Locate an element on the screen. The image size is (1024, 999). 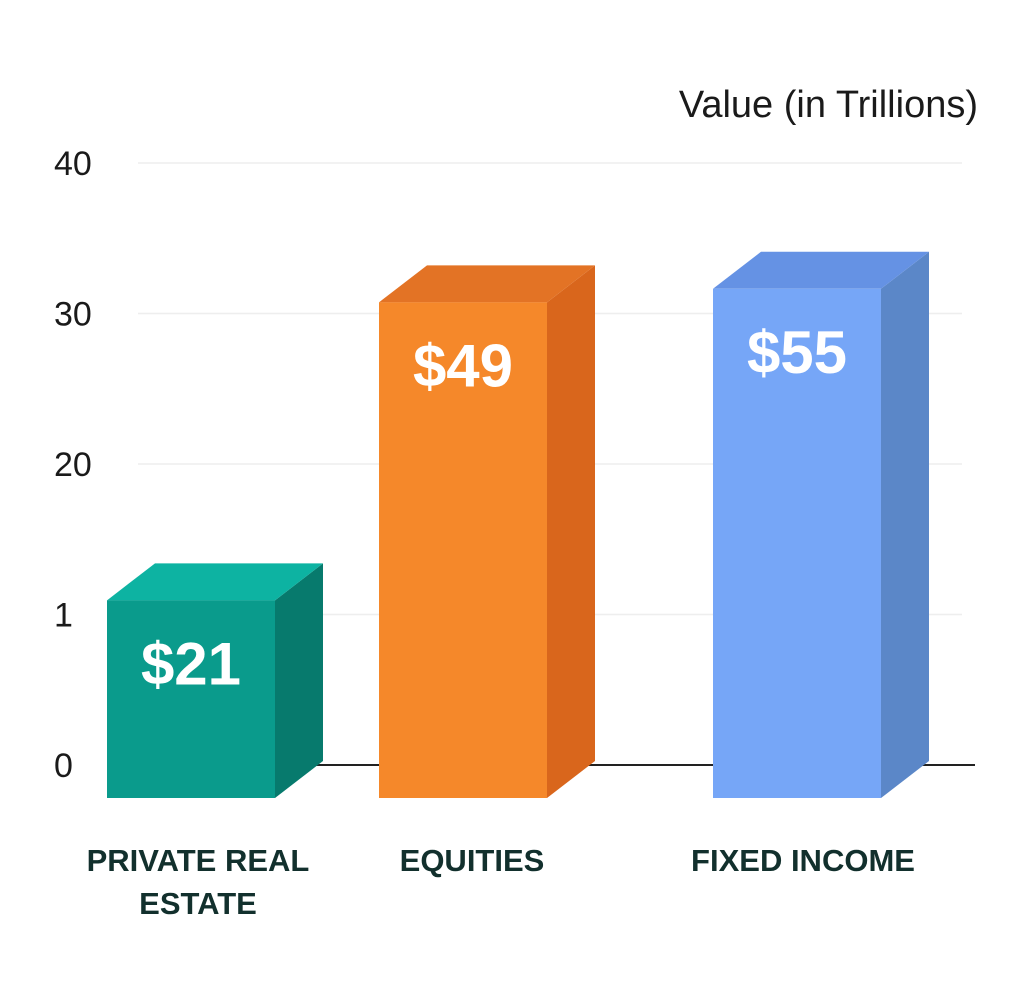
x-category-label: EQUITIES is located at coordinates (472, 860).